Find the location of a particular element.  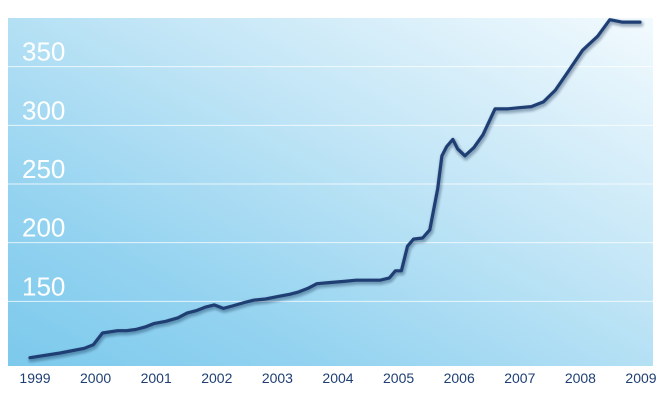

x-tick-label-2000: 2000 is located at coordinates (95, 378).